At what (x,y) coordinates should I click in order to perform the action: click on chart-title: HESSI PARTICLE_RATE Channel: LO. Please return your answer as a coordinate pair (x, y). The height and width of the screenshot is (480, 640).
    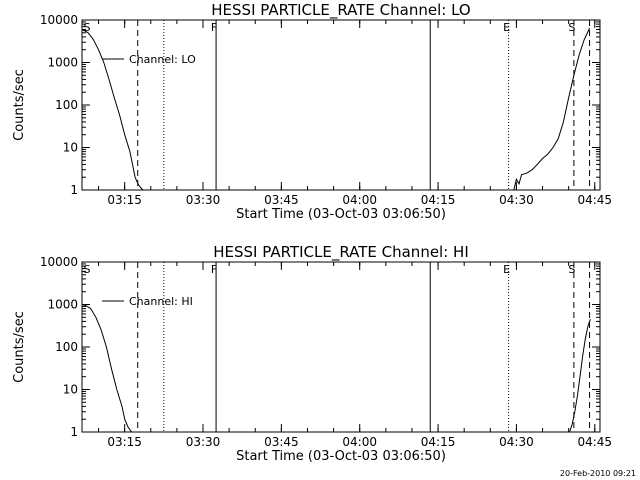
    Looking at the image, I should click on (340, 10).